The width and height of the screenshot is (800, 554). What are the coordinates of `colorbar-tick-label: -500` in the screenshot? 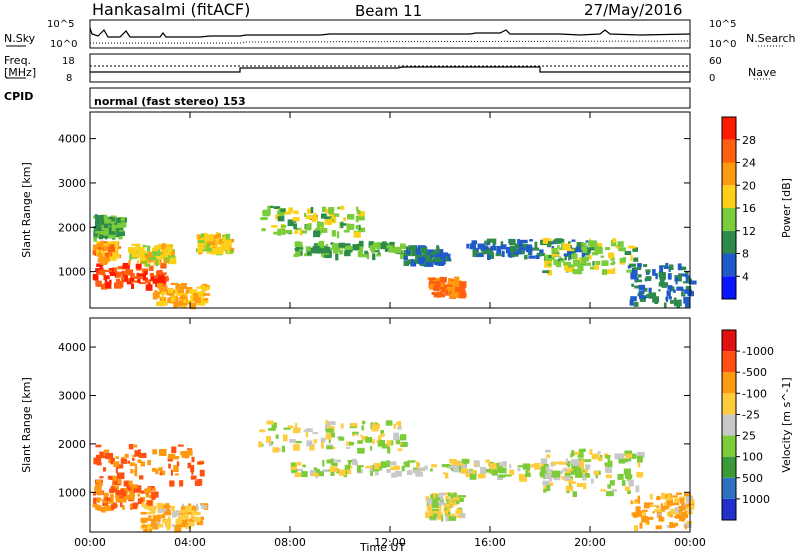 It's located at (754, 372).